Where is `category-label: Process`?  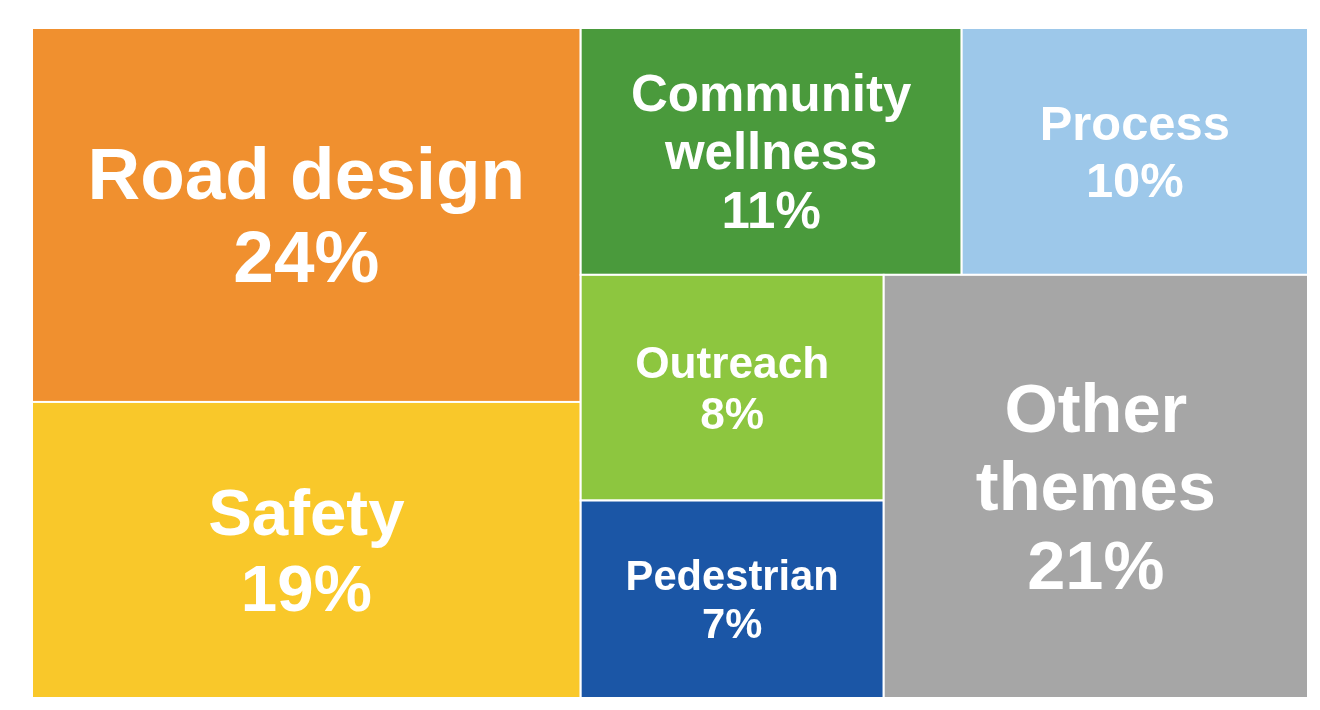 category-label: Process is located at coordinates (1134, 123).